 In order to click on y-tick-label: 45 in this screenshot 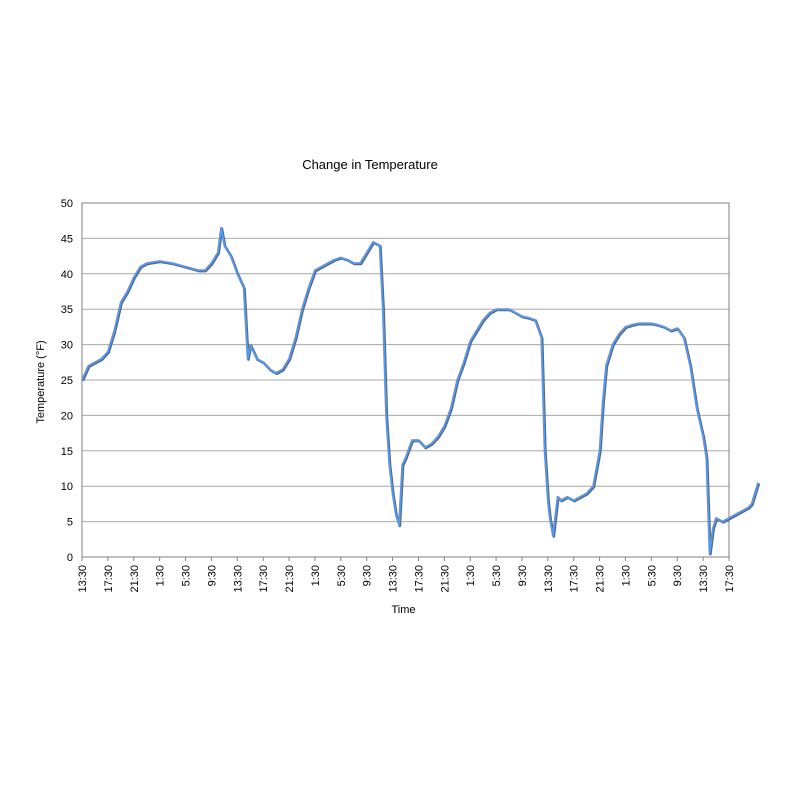, I will do `click(67, 239)`.